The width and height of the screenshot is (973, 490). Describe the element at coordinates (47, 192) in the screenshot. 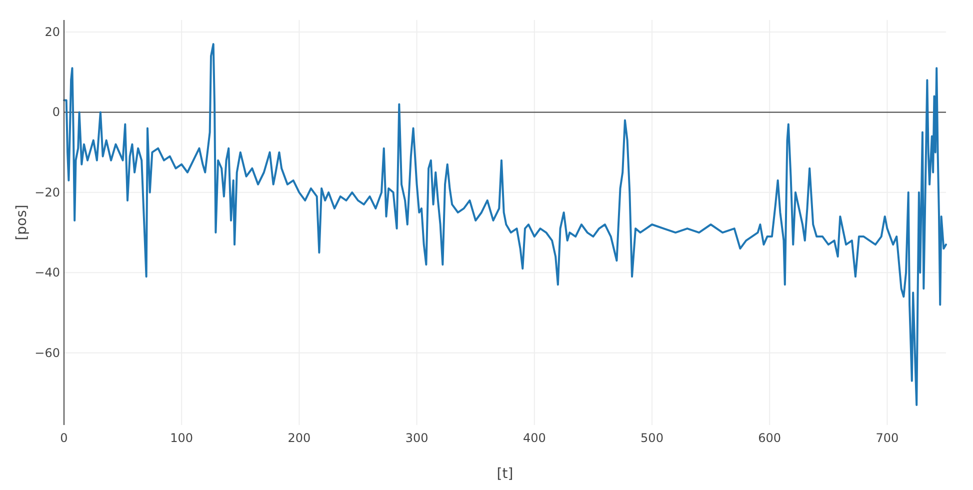

I see `y-tick-label: −20` at that location.